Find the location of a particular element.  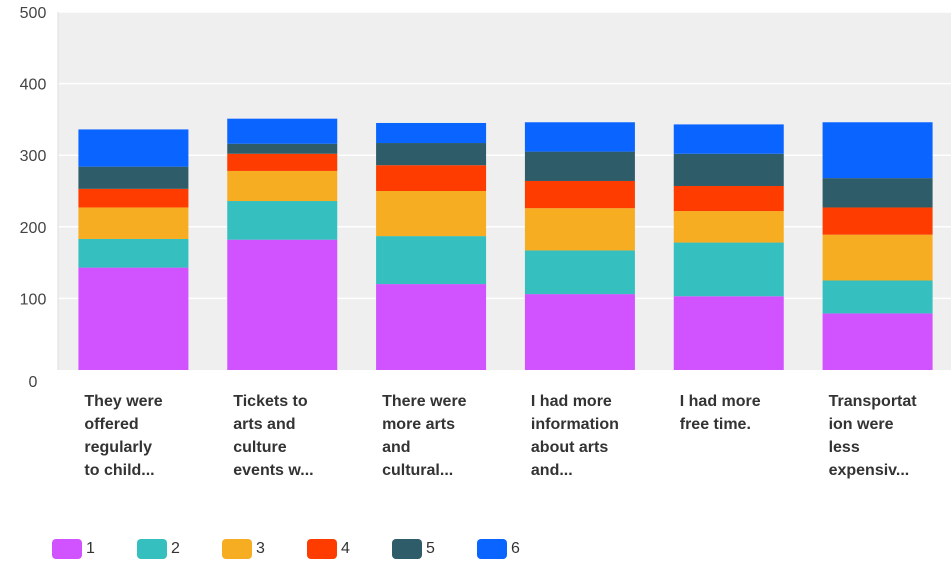

x-tick-label: information is located at coordinates (575, 424).